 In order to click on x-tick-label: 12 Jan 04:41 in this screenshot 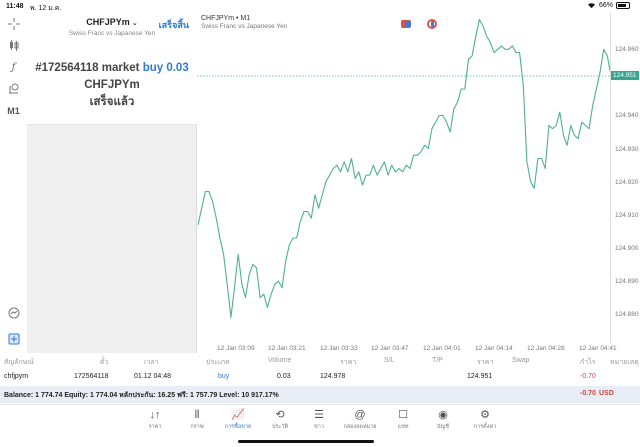, I will do `click(598, 348)`.